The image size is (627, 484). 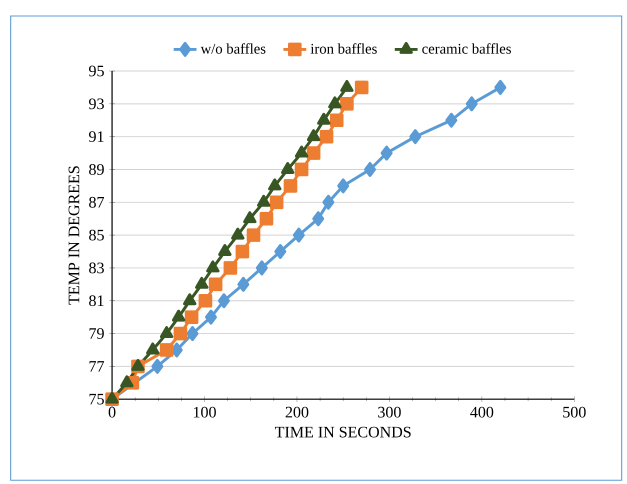 I want to click on y-tick-label: 93, so click(x=96, y=104).